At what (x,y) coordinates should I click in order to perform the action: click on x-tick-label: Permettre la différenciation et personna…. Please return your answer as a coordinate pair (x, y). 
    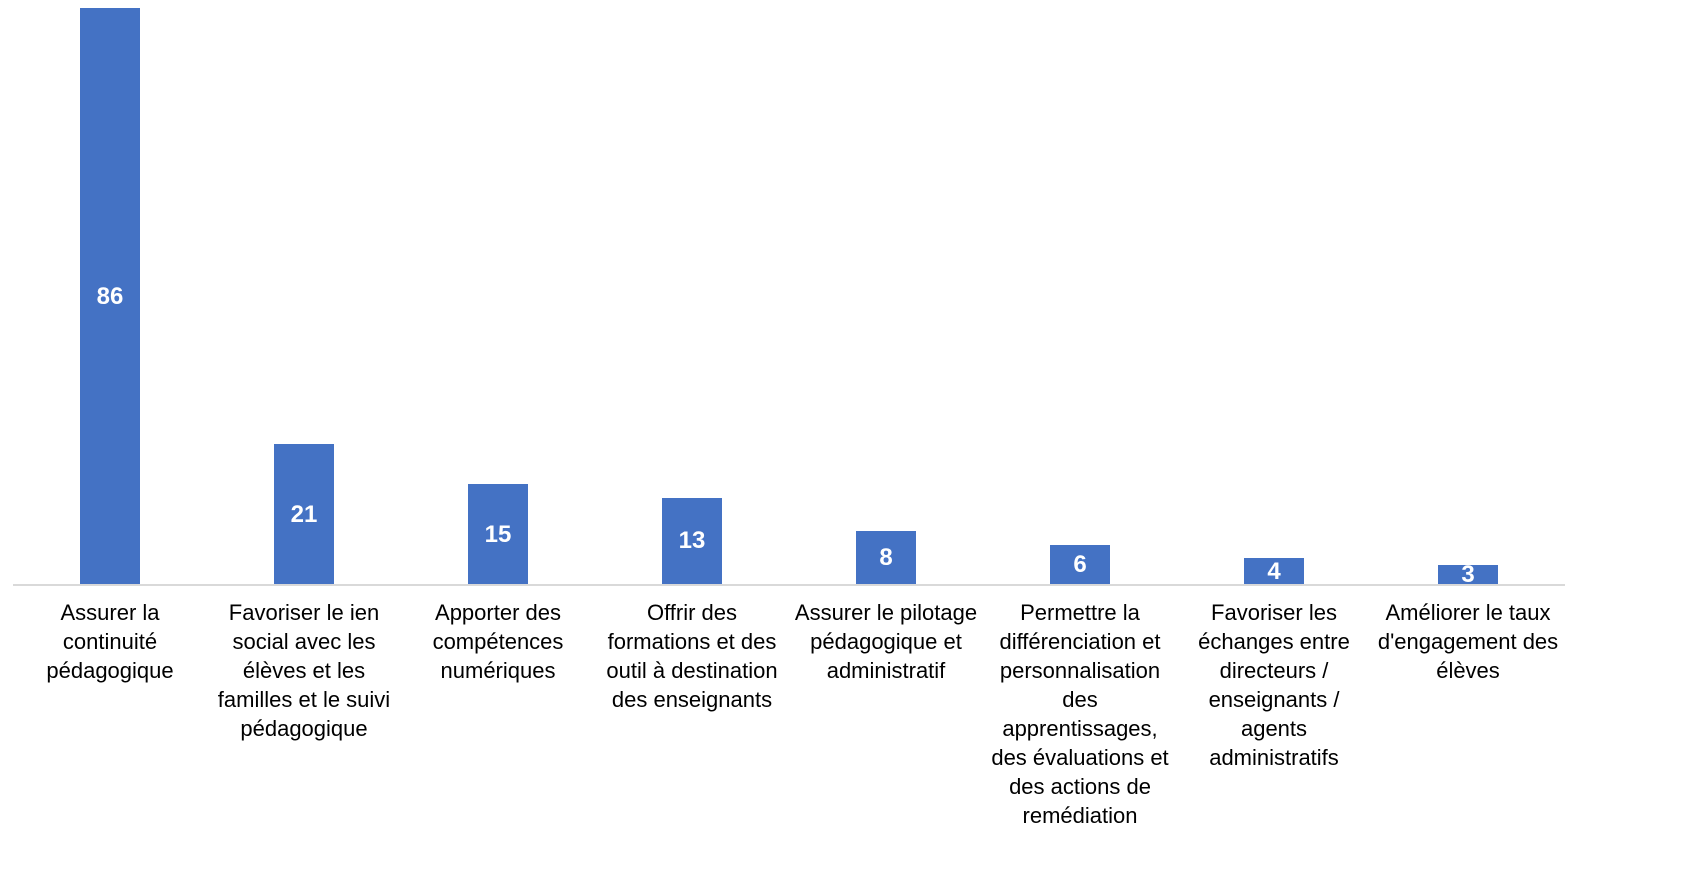
    Looking at the image, I should click on (1080, 714).